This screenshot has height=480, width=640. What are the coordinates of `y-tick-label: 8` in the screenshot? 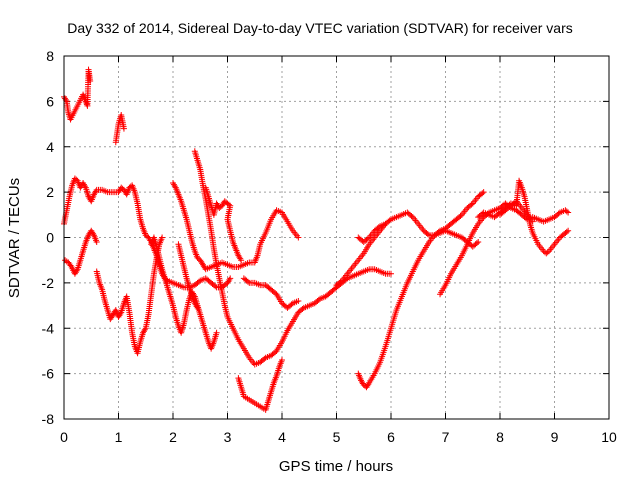 It's located at (50, 56).